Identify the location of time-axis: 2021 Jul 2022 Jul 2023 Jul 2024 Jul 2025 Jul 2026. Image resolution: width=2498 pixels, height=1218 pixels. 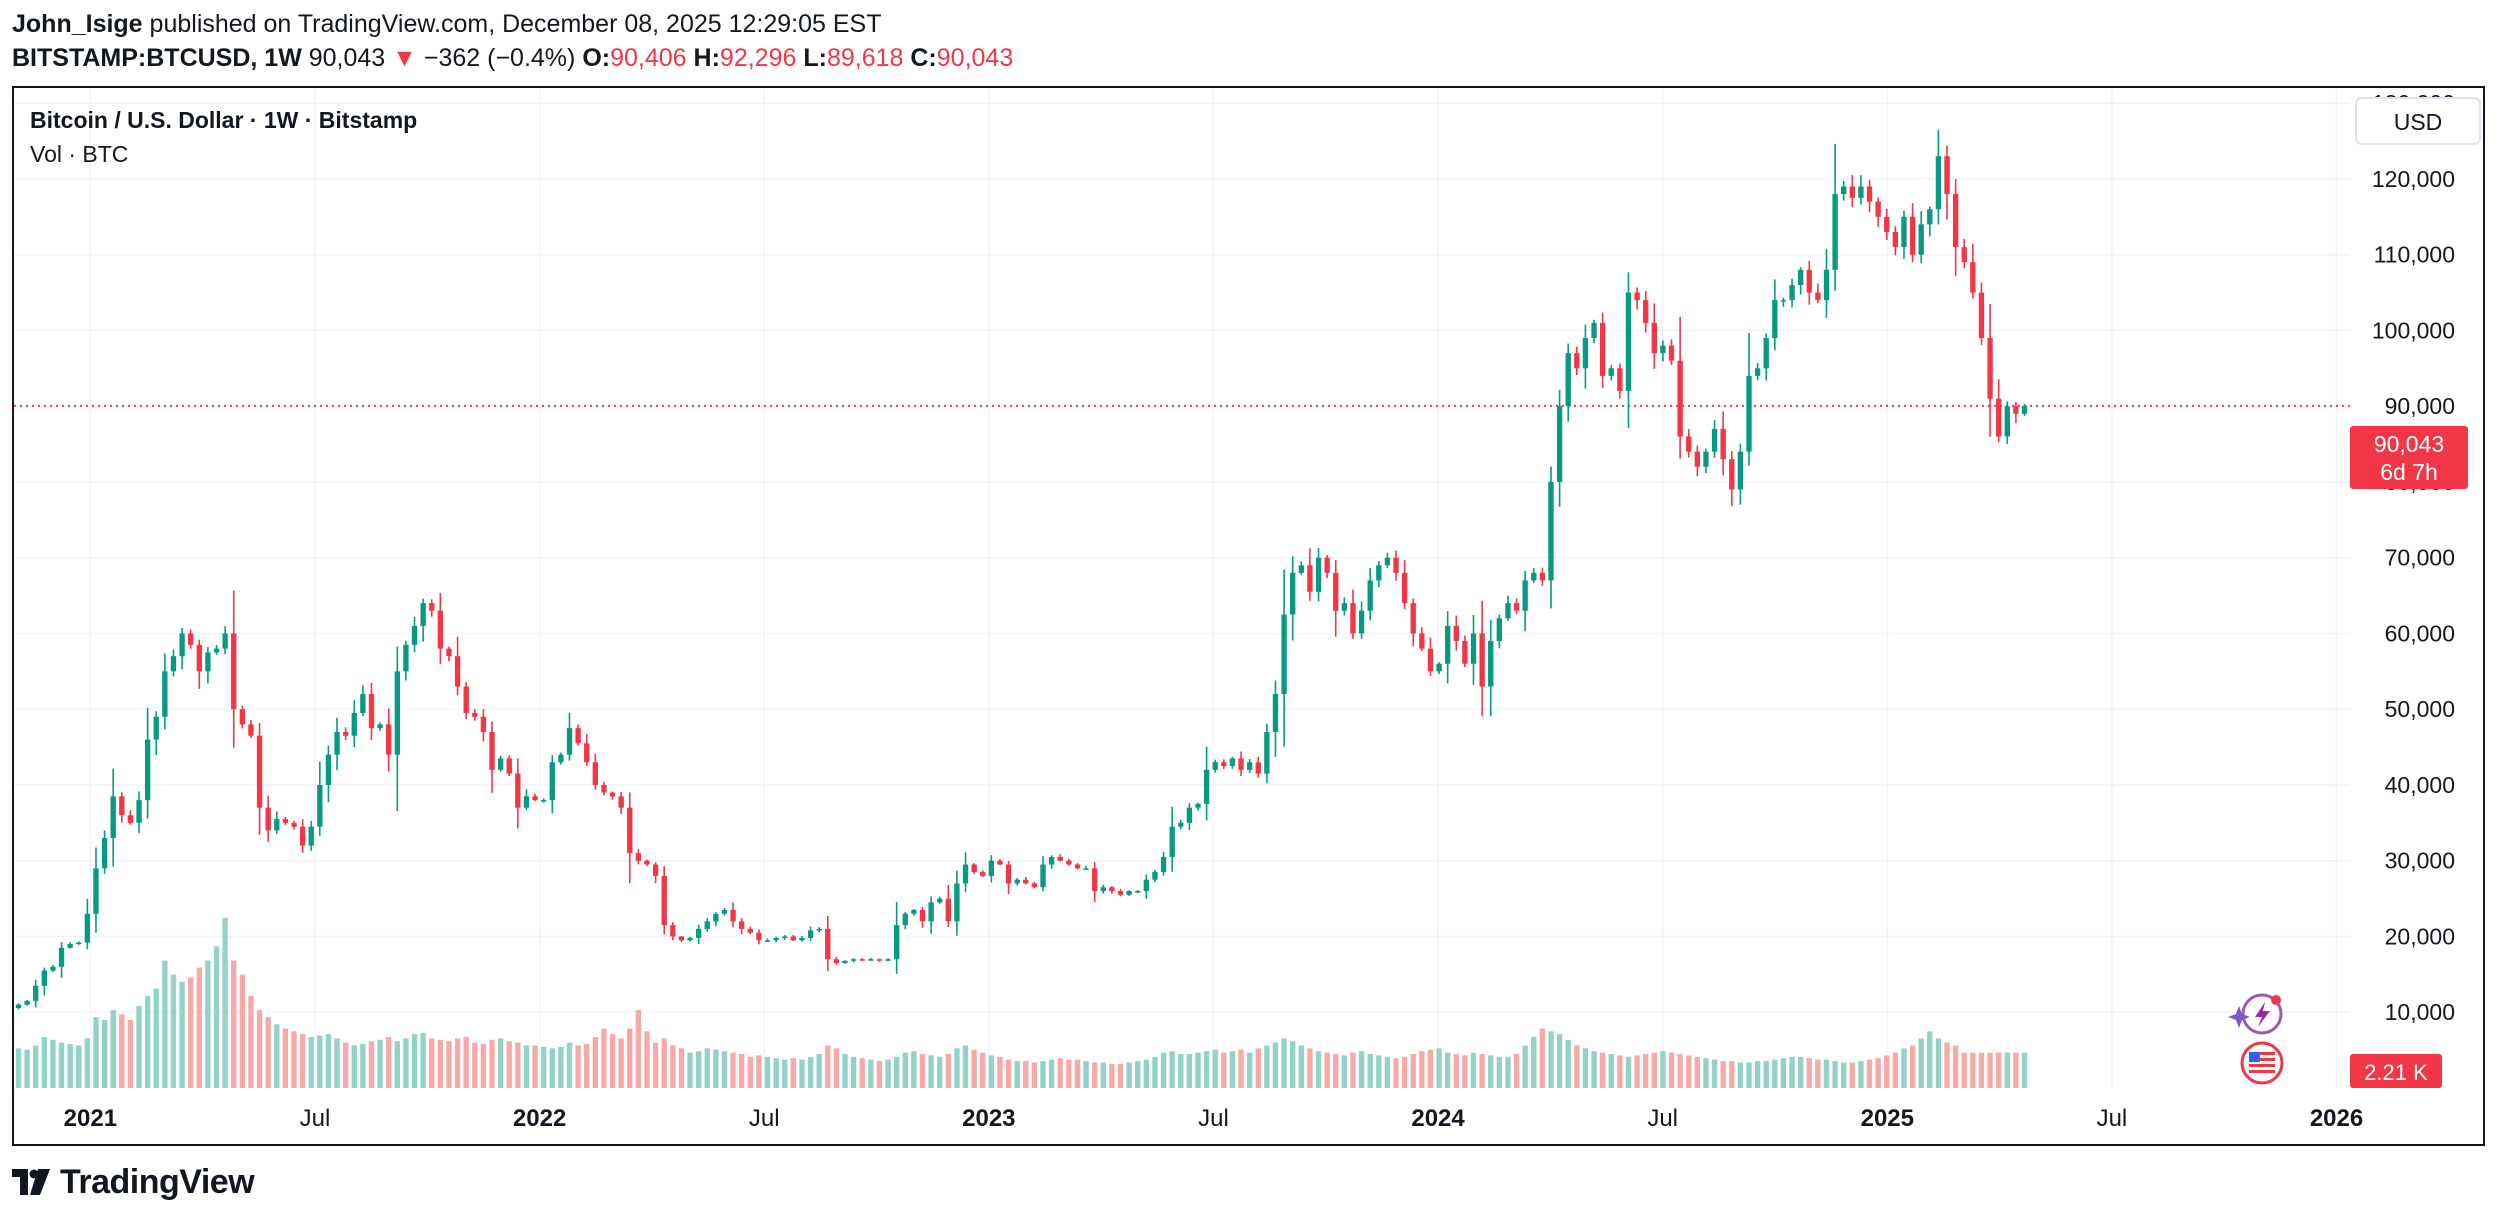
(1214, 1118).